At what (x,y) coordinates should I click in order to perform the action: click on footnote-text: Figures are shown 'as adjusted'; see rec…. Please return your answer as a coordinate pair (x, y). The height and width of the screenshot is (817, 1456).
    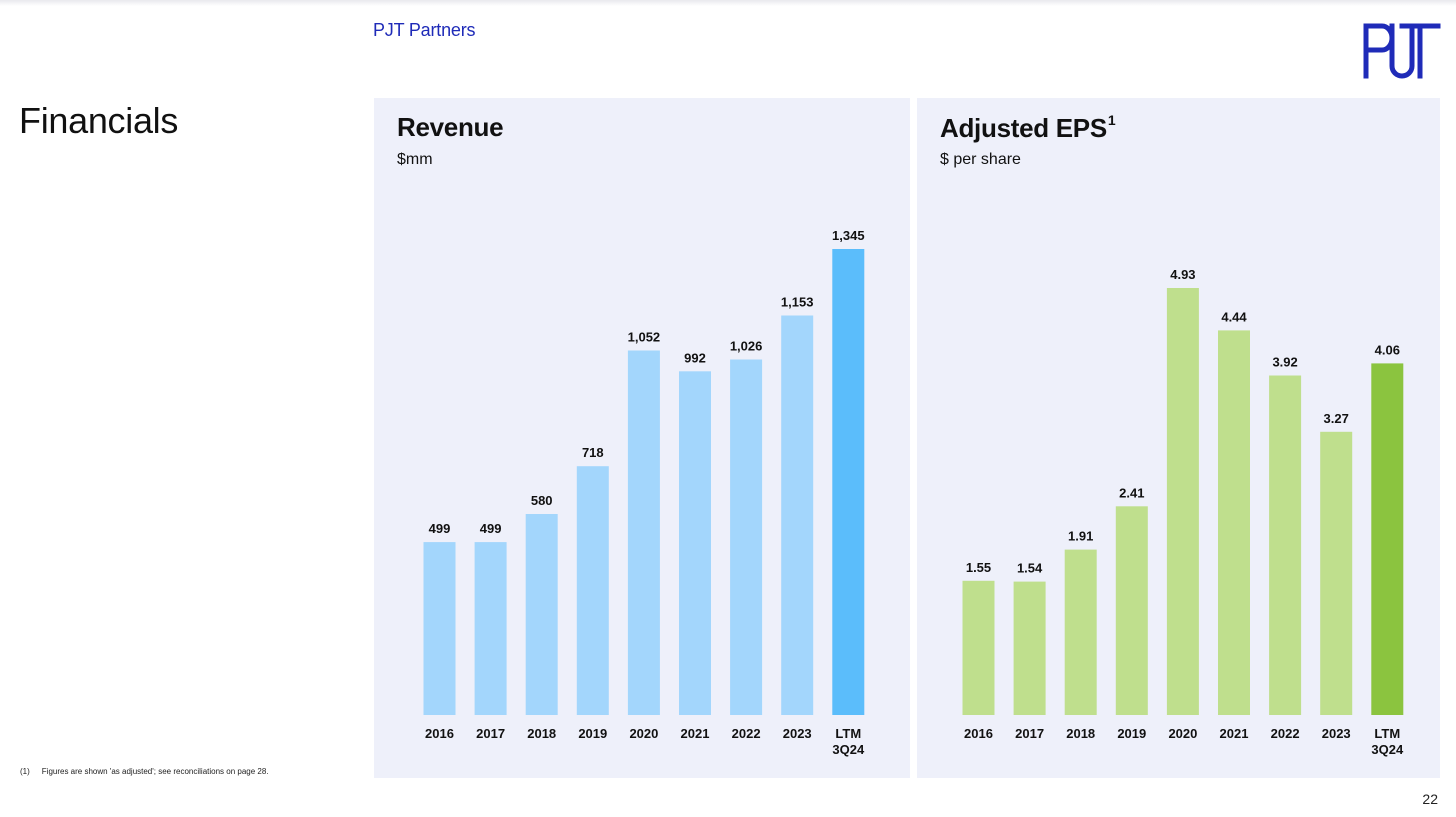
    Looking at the image, I should click on (155, 771).